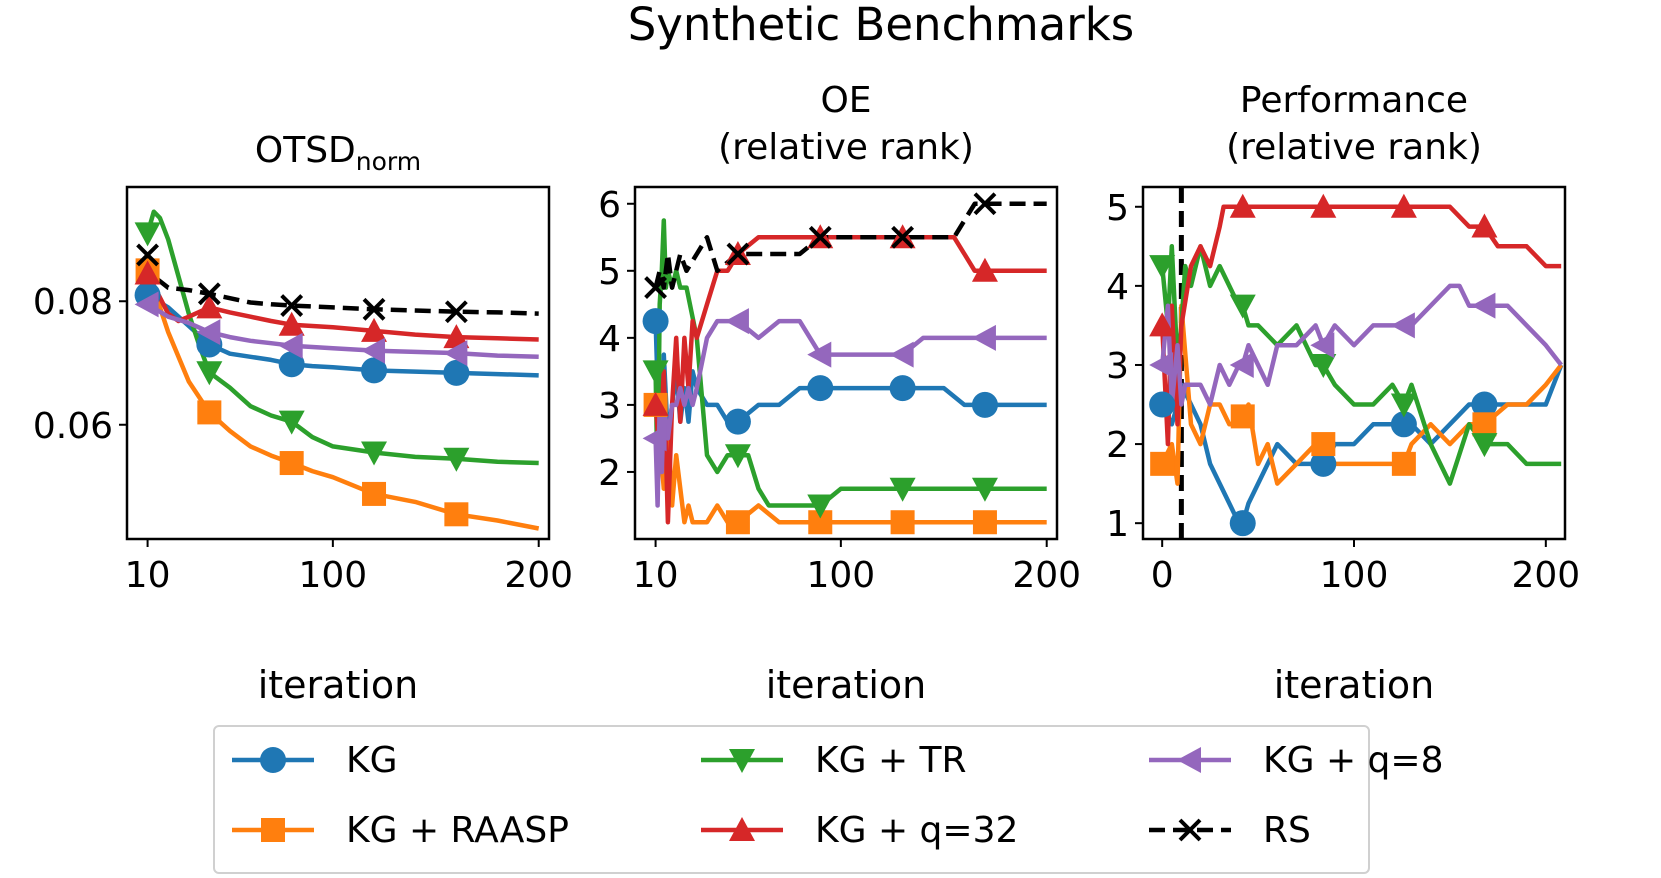  What do you see at coordinates (850, 464) in the screenshot?
I see `series-line-kg-raasp` at bounding box center [850, 464].